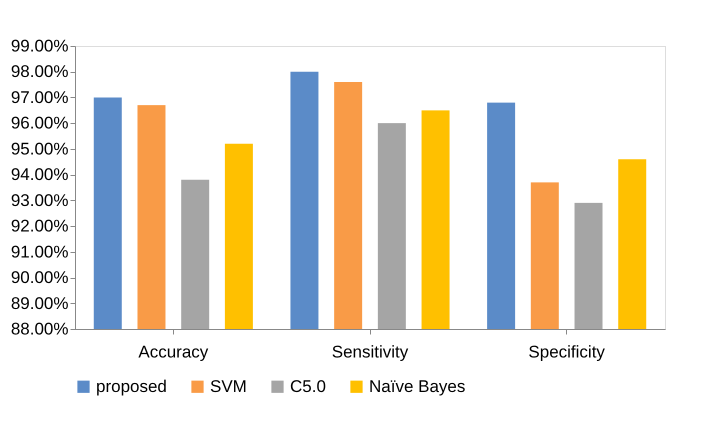 This screenshot has height=447, width=718. I want to click on y-tick-label: 97.00%, so click(39, 97).